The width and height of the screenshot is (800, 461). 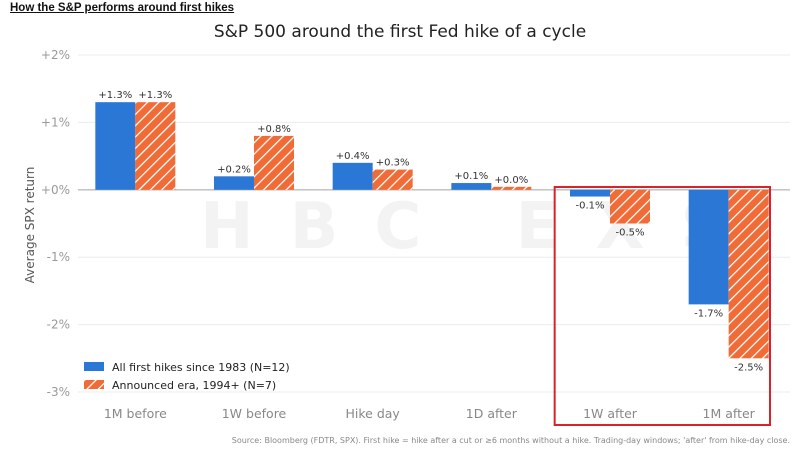 I want to click on data-label: +0.2%, so click(x=234, y=169).